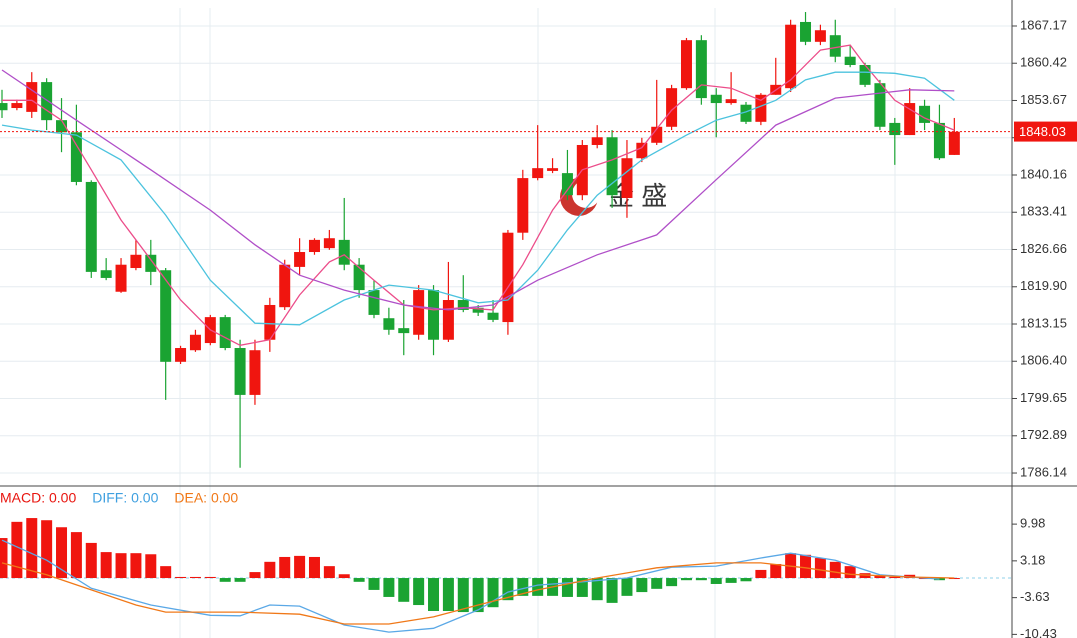  I want to click on watermark-text: 金 盛, so click(637, 196).